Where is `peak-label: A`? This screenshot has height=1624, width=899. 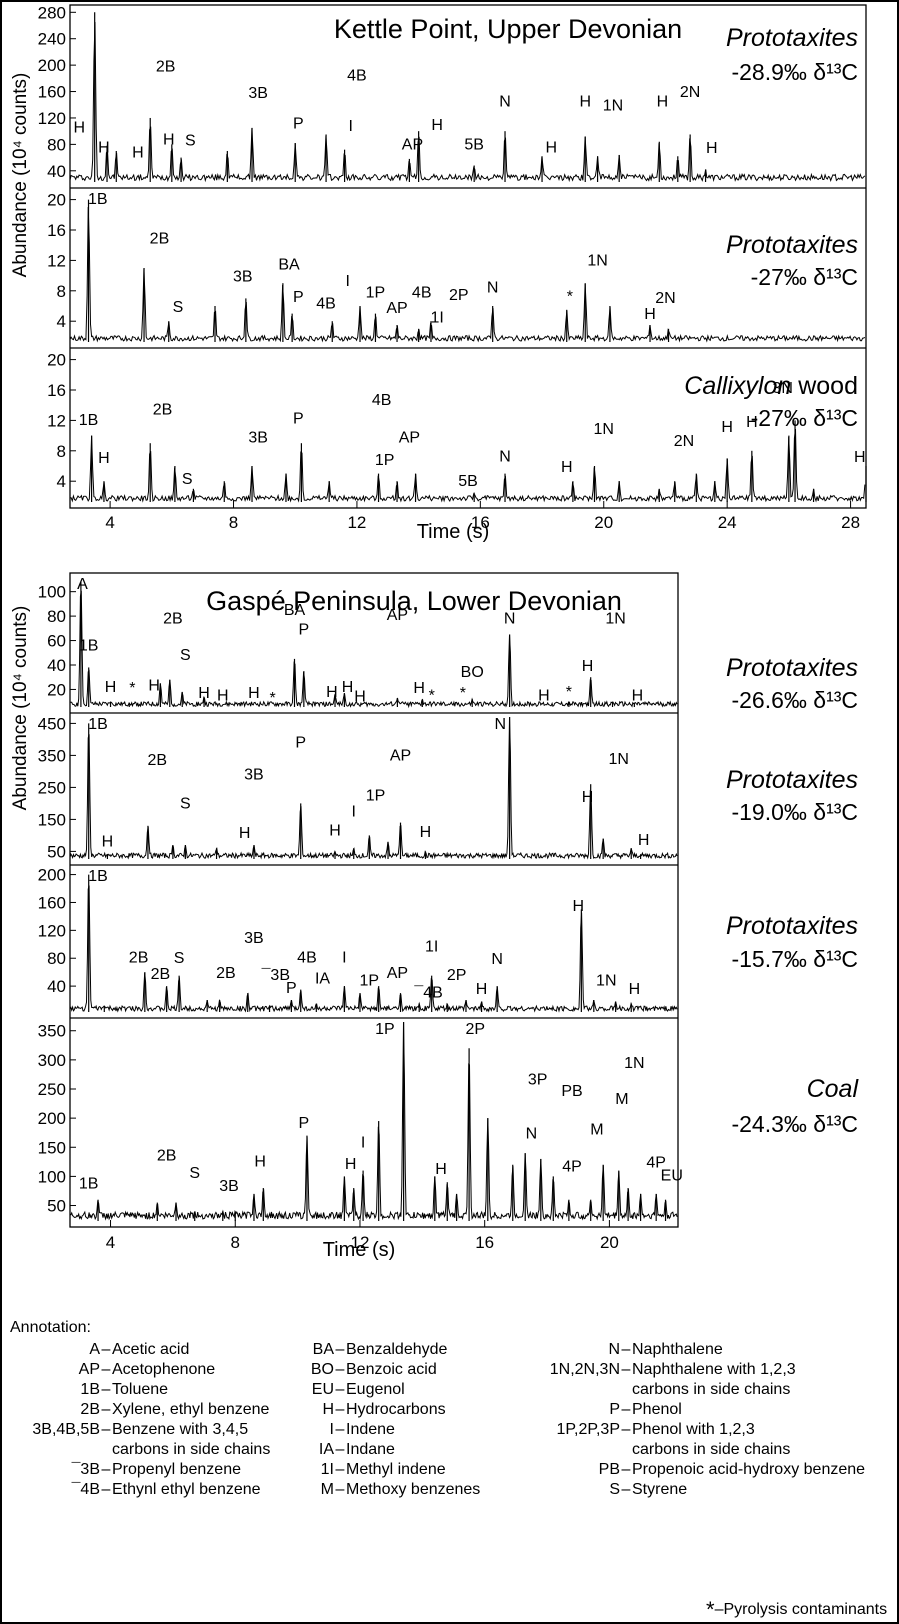 peak-label: A is located at coordinates (82, 584).